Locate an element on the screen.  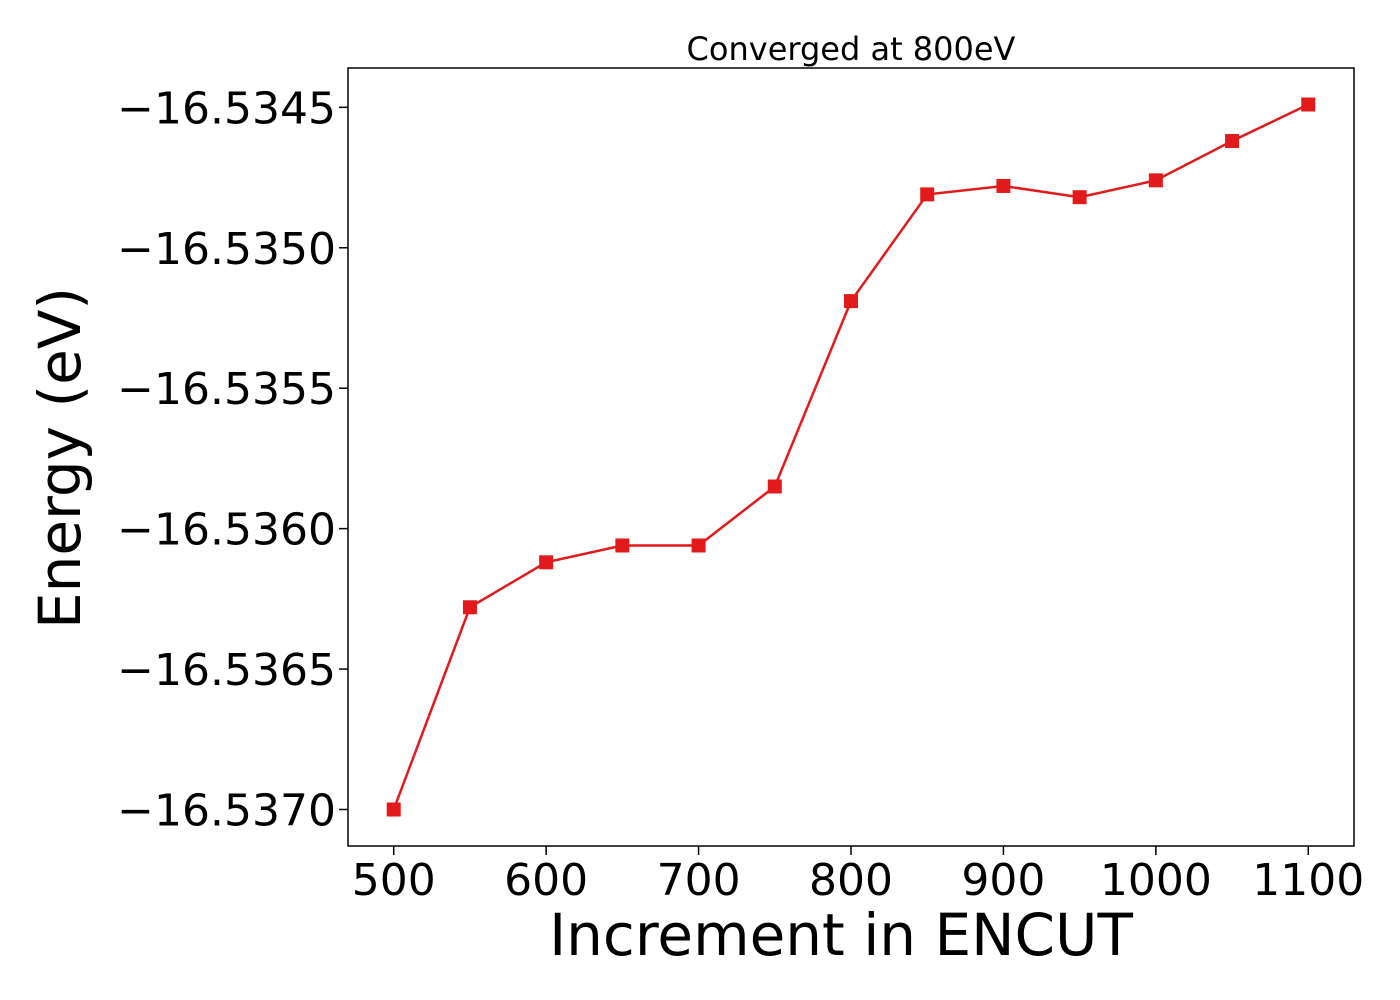
x-tick-label: 1100 is located at coordinates (1308, 880).